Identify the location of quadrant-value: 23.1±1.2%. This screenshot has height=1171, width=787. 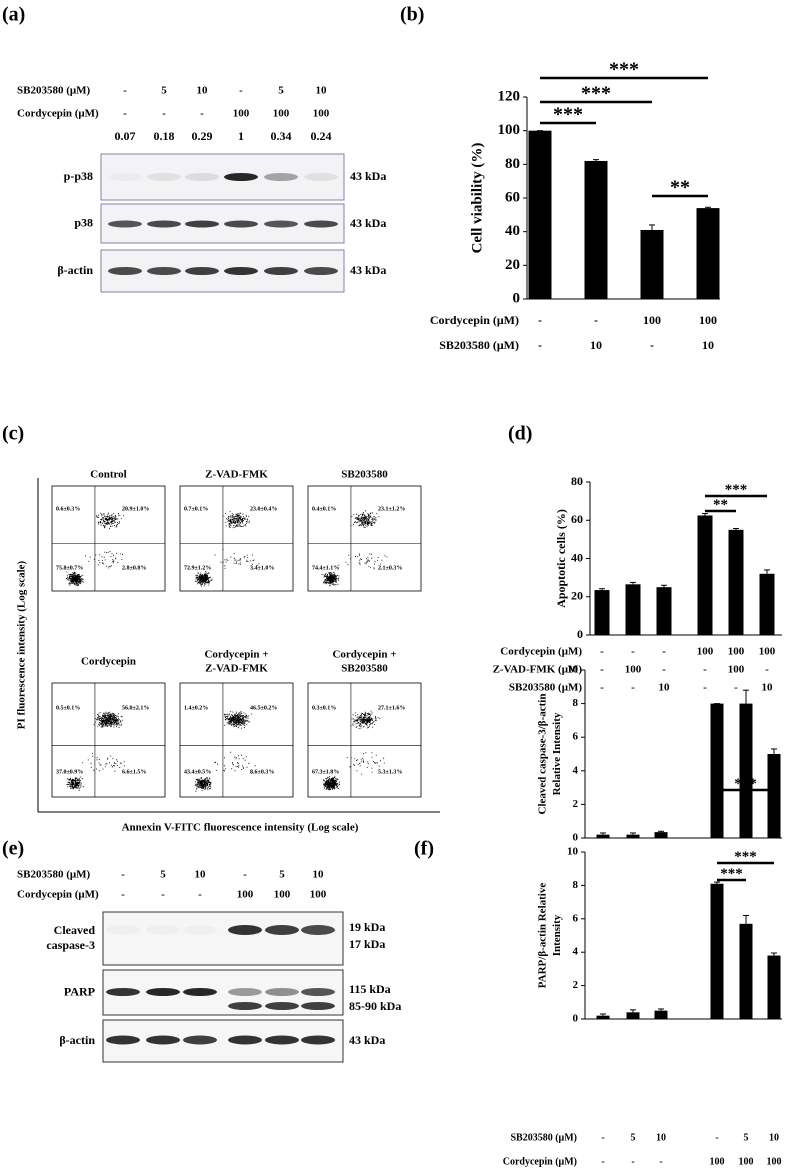
(391, 509).